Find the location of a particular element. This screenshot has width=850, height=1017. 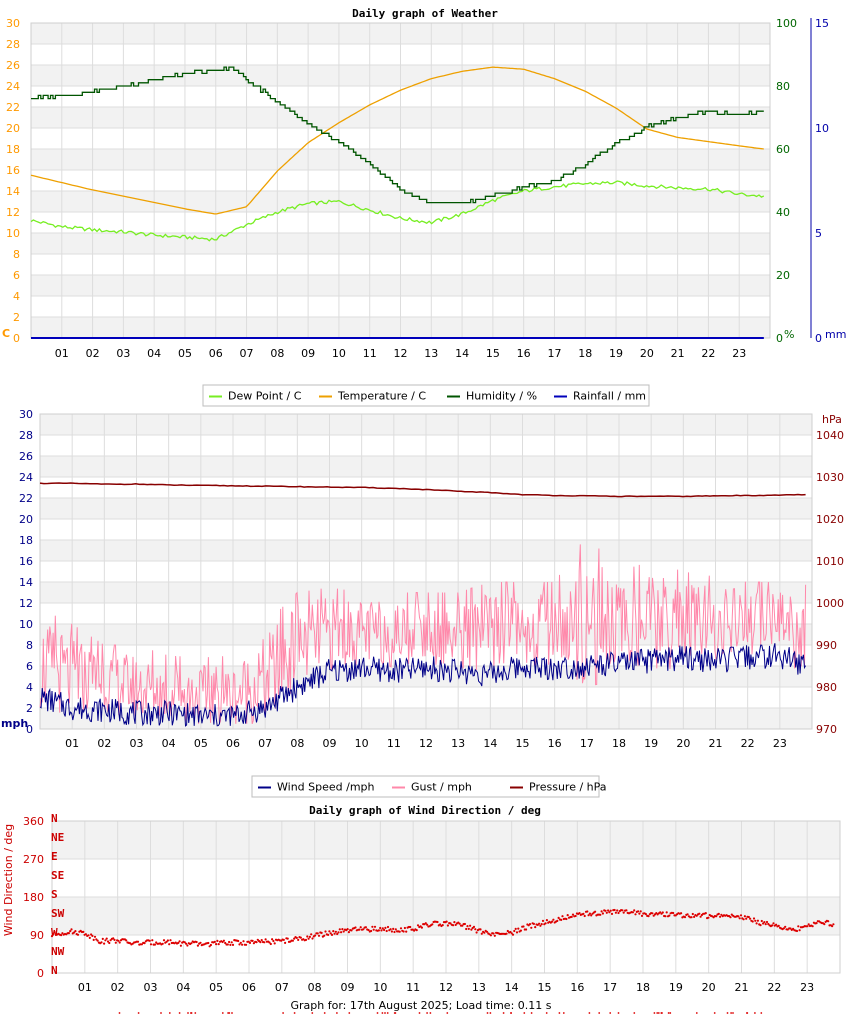

x-tick-label: 15 is located at coordinates (493, 353).